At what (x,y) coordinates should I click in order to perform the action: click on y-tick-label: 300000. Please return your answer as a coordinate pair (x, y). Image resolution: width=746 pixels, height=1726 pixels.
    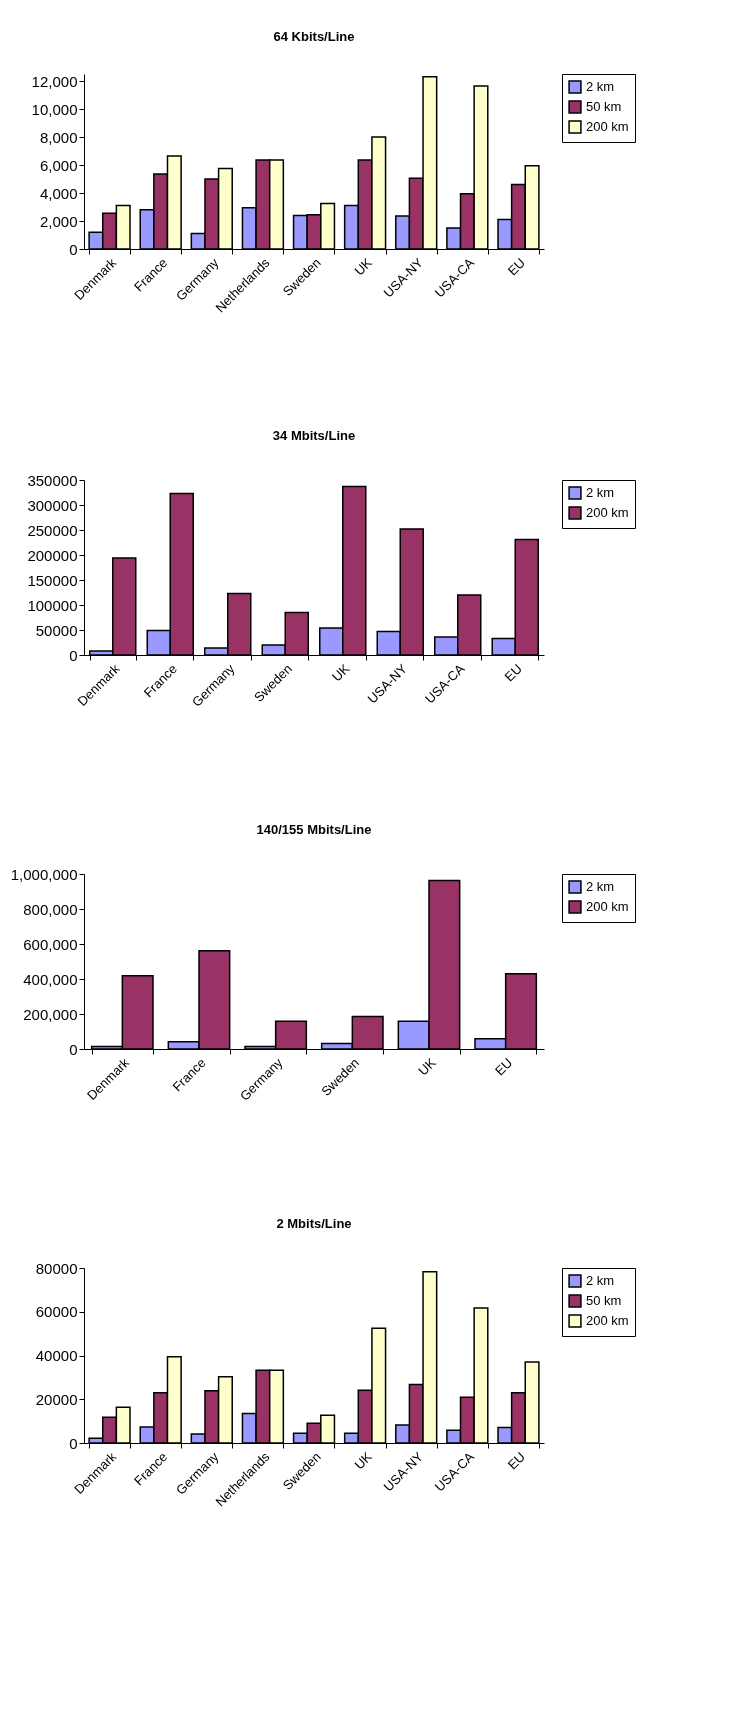
    Looking at the image, I should click on (52, 505).